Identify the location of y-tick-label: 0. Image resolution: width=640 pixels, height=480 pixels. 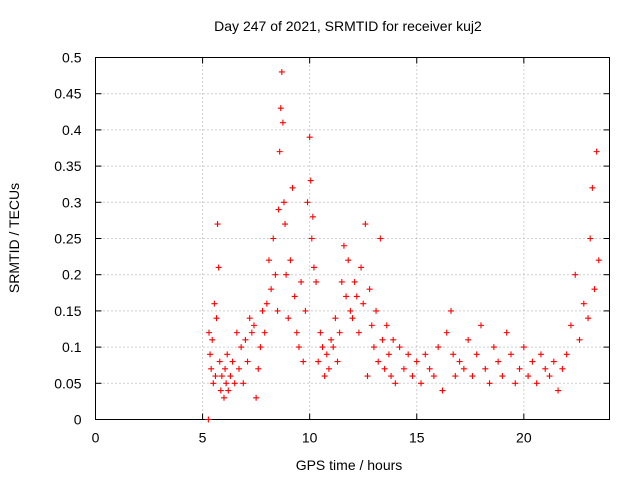
(78, 420).